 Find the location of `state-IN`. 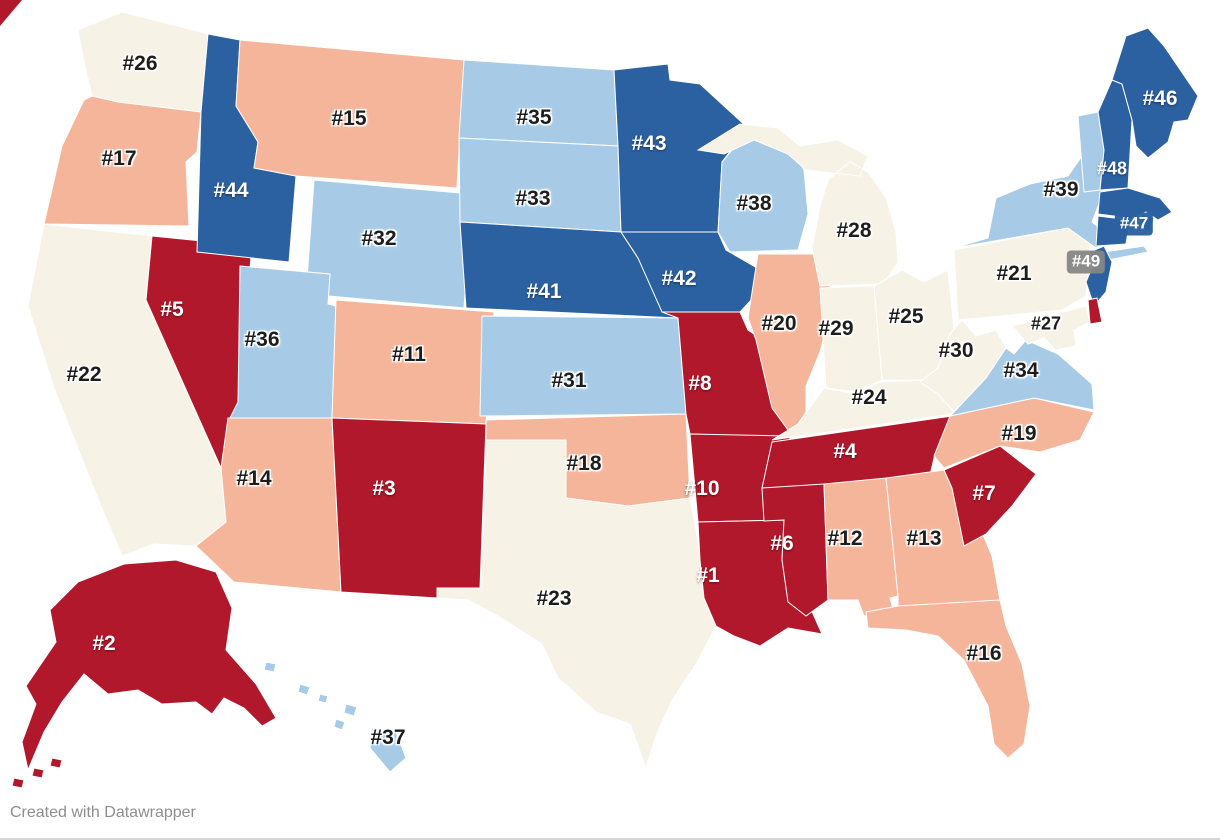

state-IN is located at coordinates (851, 339).